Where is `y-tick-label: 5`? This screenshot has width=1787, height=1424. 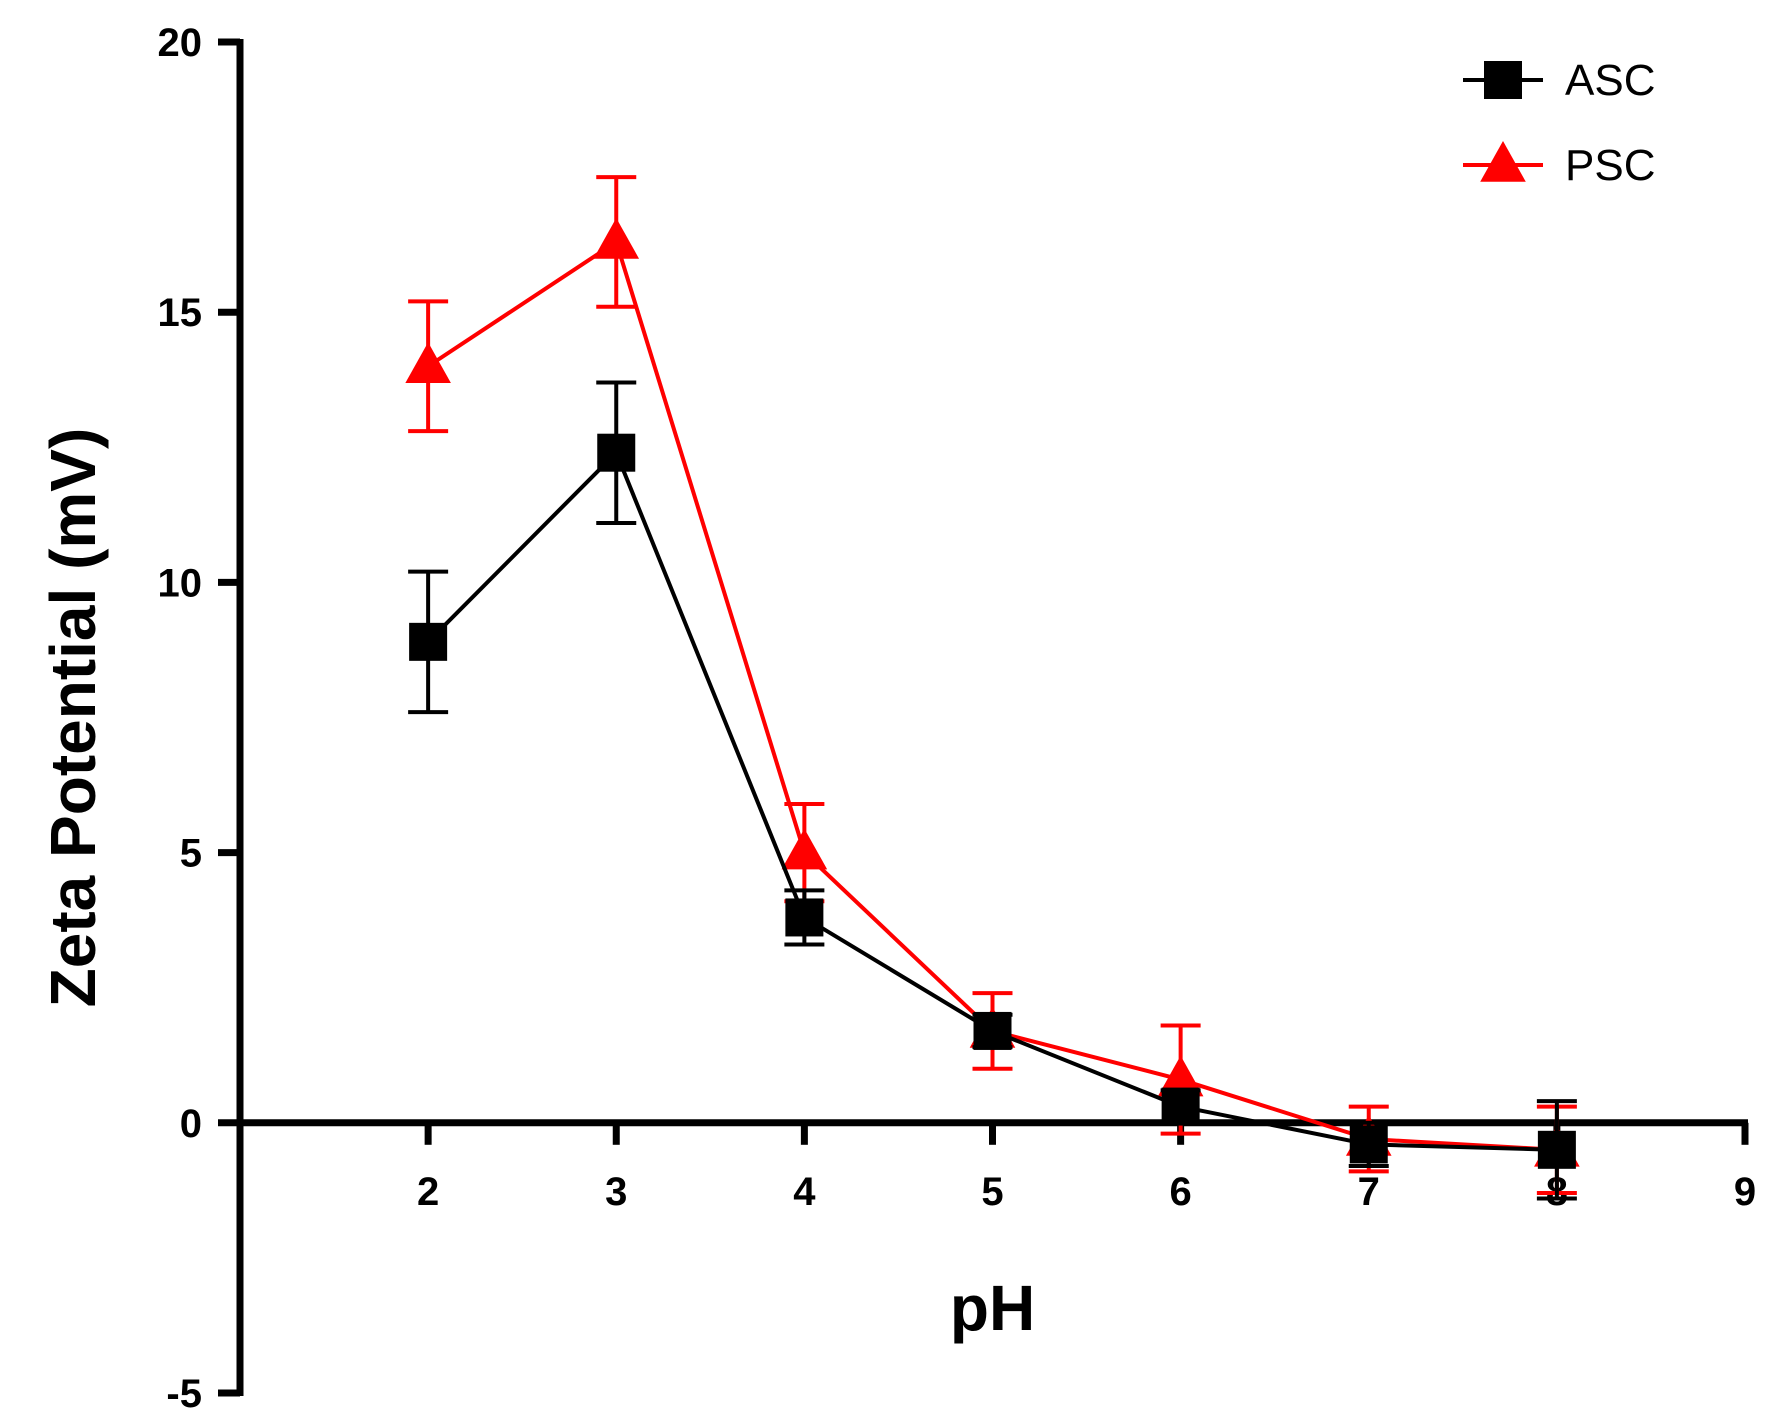
y-tick-label: 5 is located at coordinates (191, 854).